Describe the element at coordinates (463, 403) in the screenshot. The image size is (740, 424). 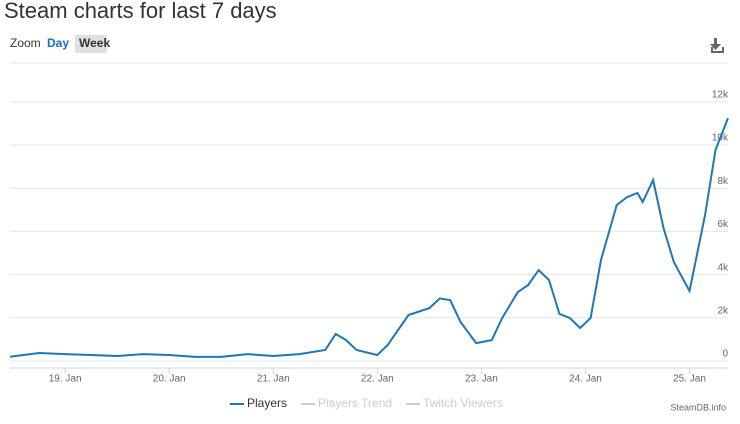
I see `legend-entry: Twitch Viewers` at that location.